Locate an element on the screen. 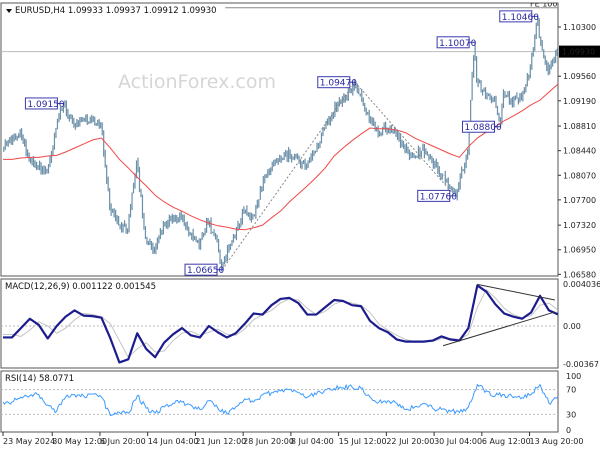 Image resolution: width=600 pixels, height=450 pixels. time-tick-label: 15 Jul 12:00 is located at coordinates (363, 441).